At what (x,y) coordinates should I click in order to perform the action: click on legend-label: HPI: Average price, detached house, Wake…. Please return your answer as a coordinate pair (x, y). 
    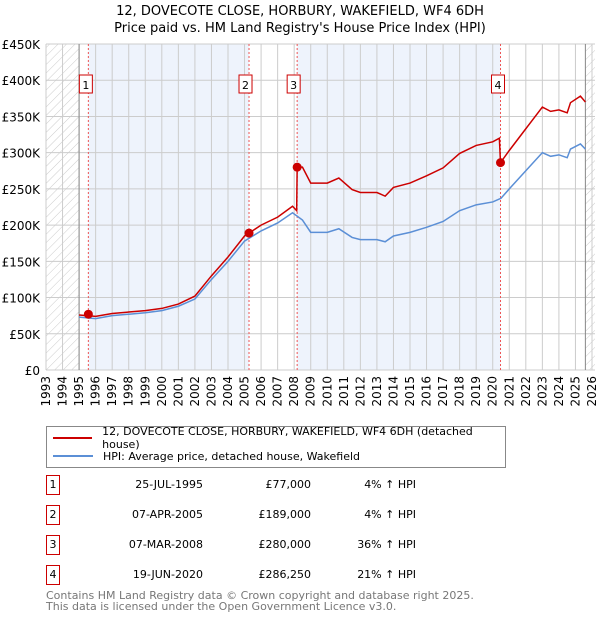
    Looking at the image, I should click on (232, 456).